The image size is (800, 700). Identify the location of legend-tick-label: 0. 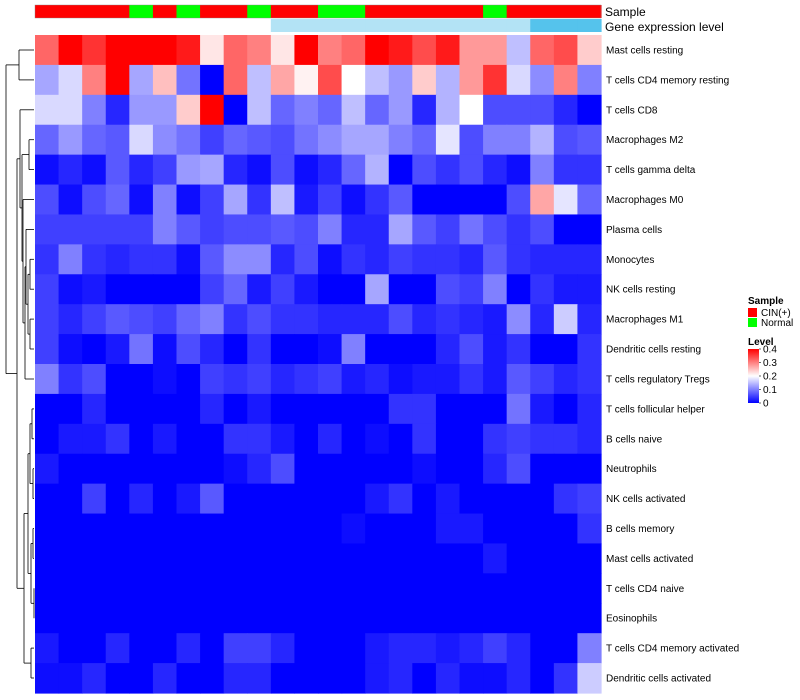
(766, 404).